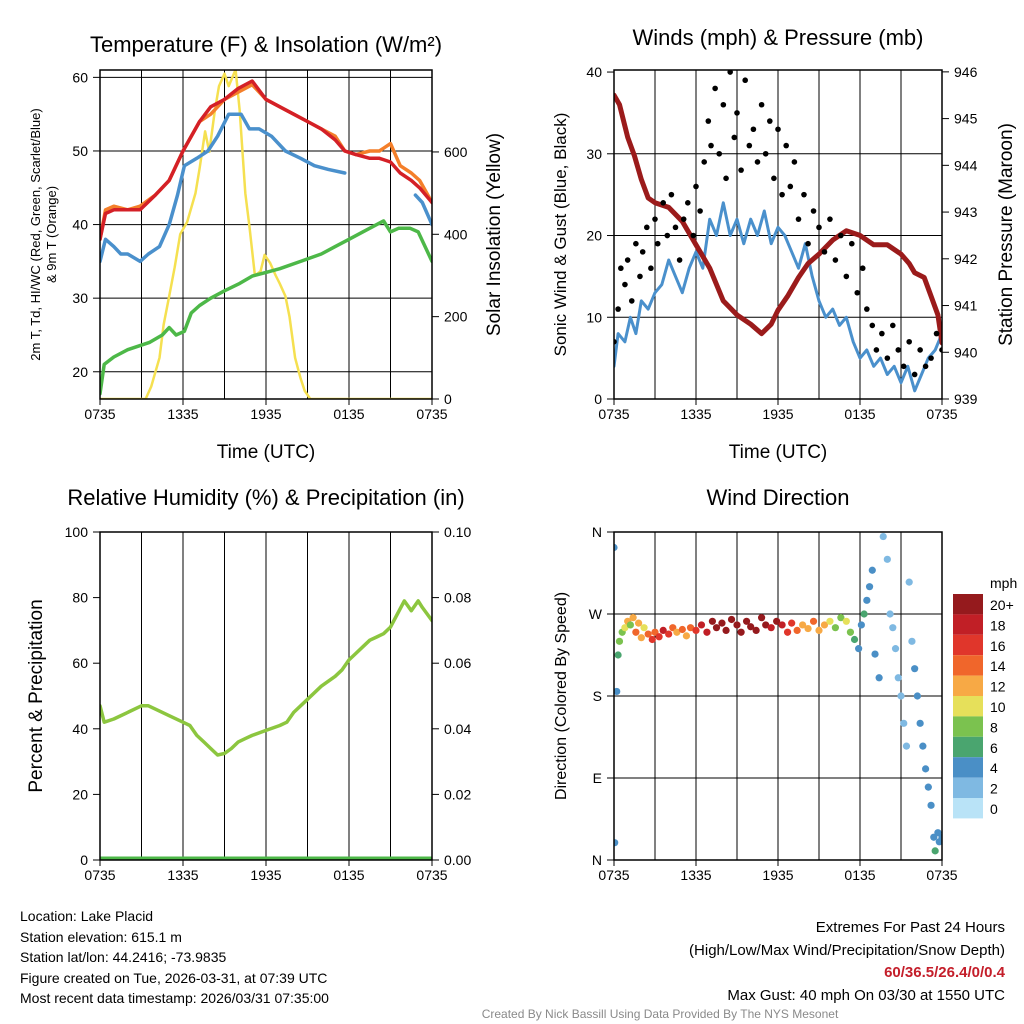 Image resolution: width=1024 pixels, height=1024 pixels. What do you see at coordinates (597, 696) in the screenshot?
I see `y-tick-label: S` at bounding box center [597, 696].